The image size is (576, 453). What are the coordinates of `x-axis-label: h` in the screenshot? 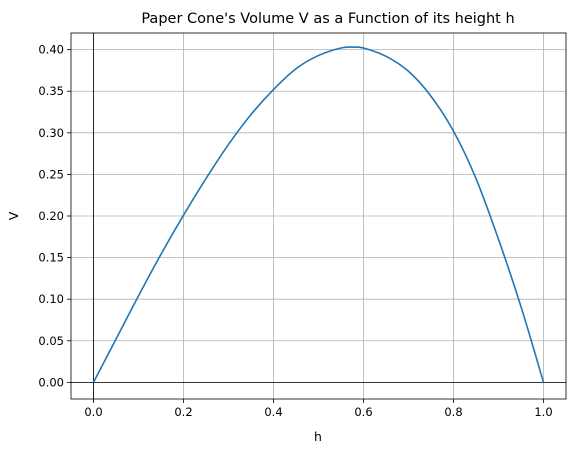 It's located at (318, 436).